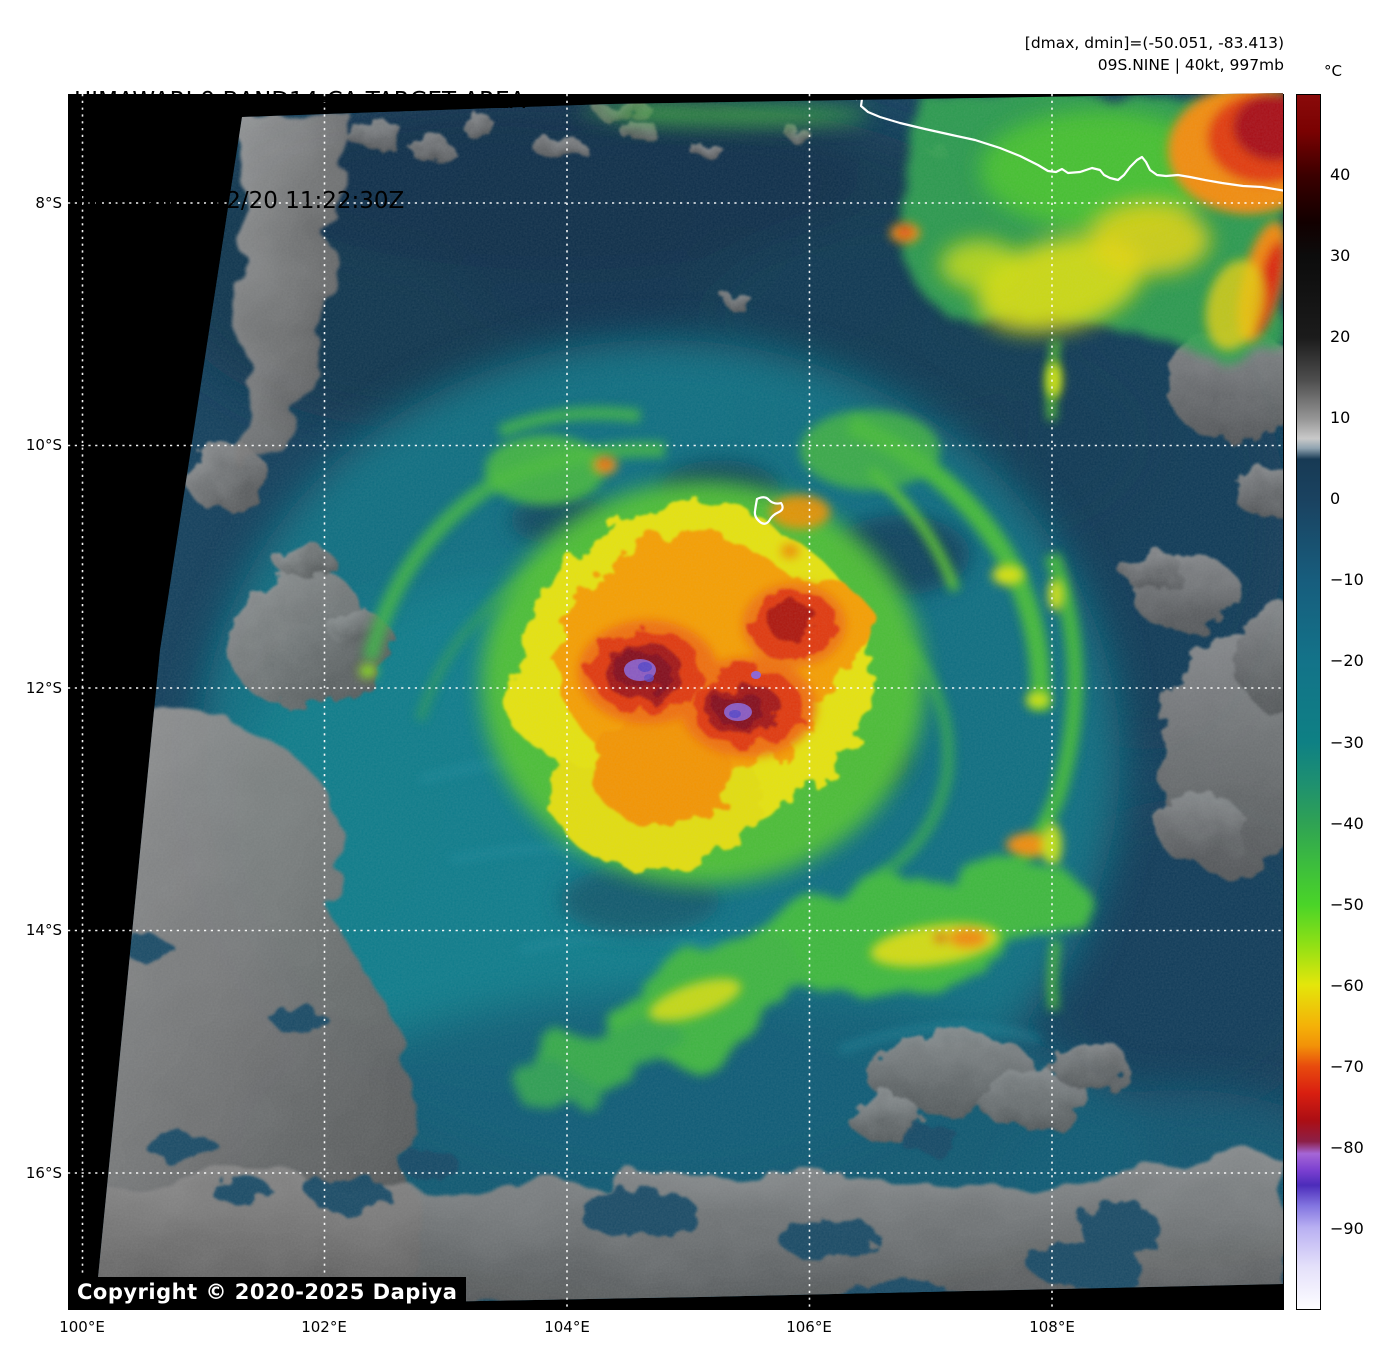 This screenshot has width=1388, height=1359. What do you see at coordinates (239, 200) in the screenshot?
I see `figure-timestamp: Time: 2025/12/20 11:22:30Z` at bounding box center [239, 200].